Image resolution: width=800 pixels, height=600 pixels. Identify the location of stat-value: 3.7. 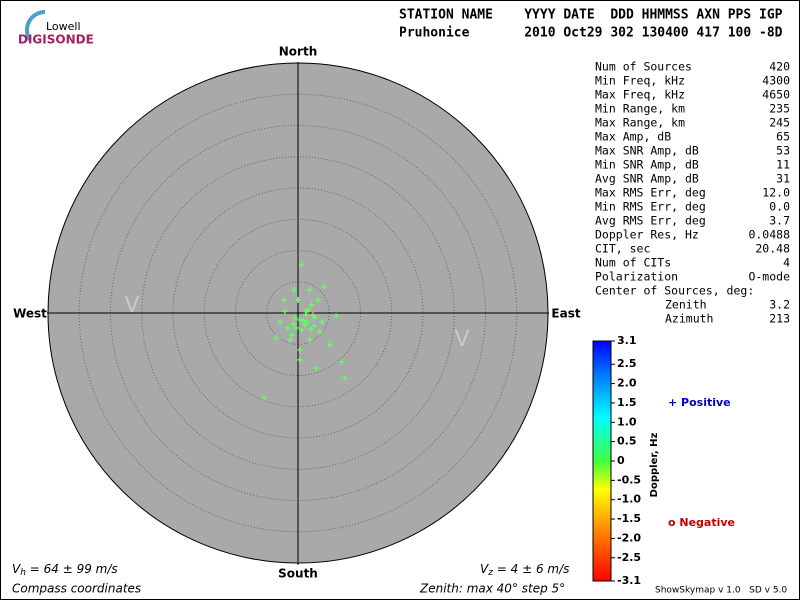
(779, 221).